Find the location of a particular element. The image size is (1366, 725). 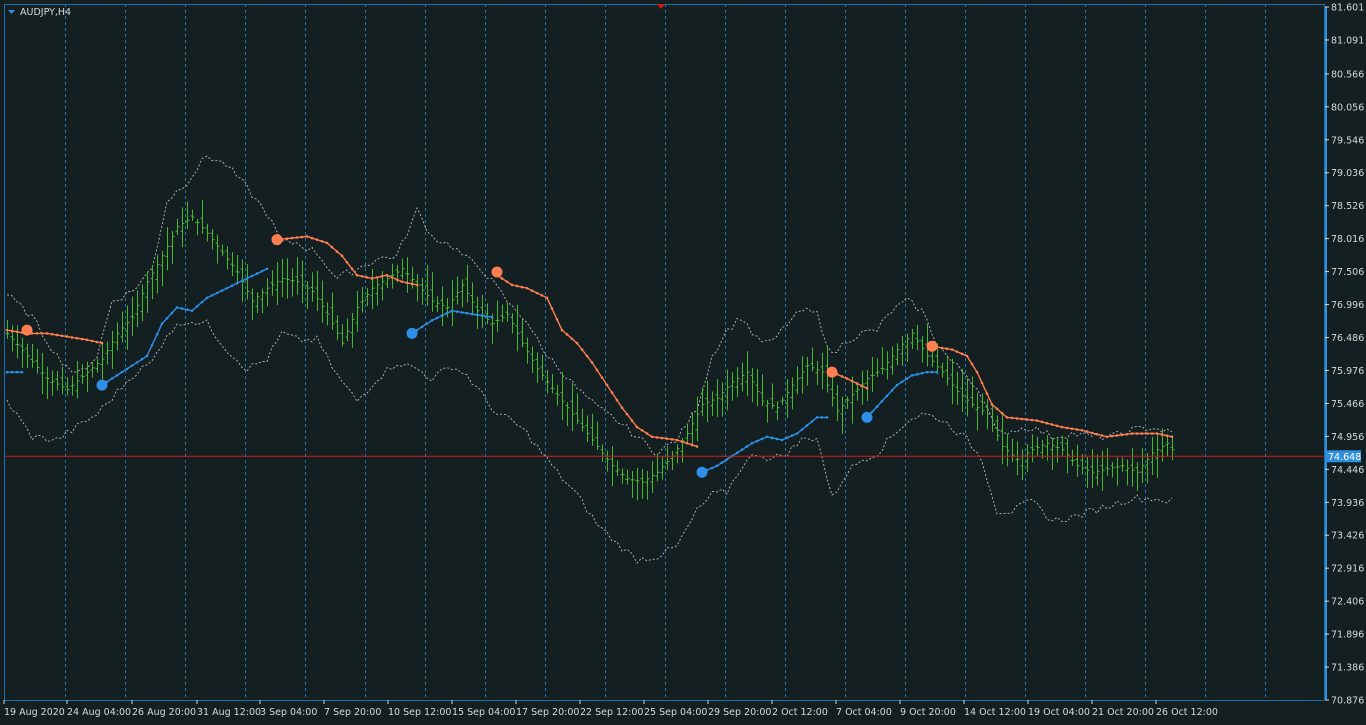

time-tick-label: 21 Oct 20:00 is located at coordinates (1123, 712).